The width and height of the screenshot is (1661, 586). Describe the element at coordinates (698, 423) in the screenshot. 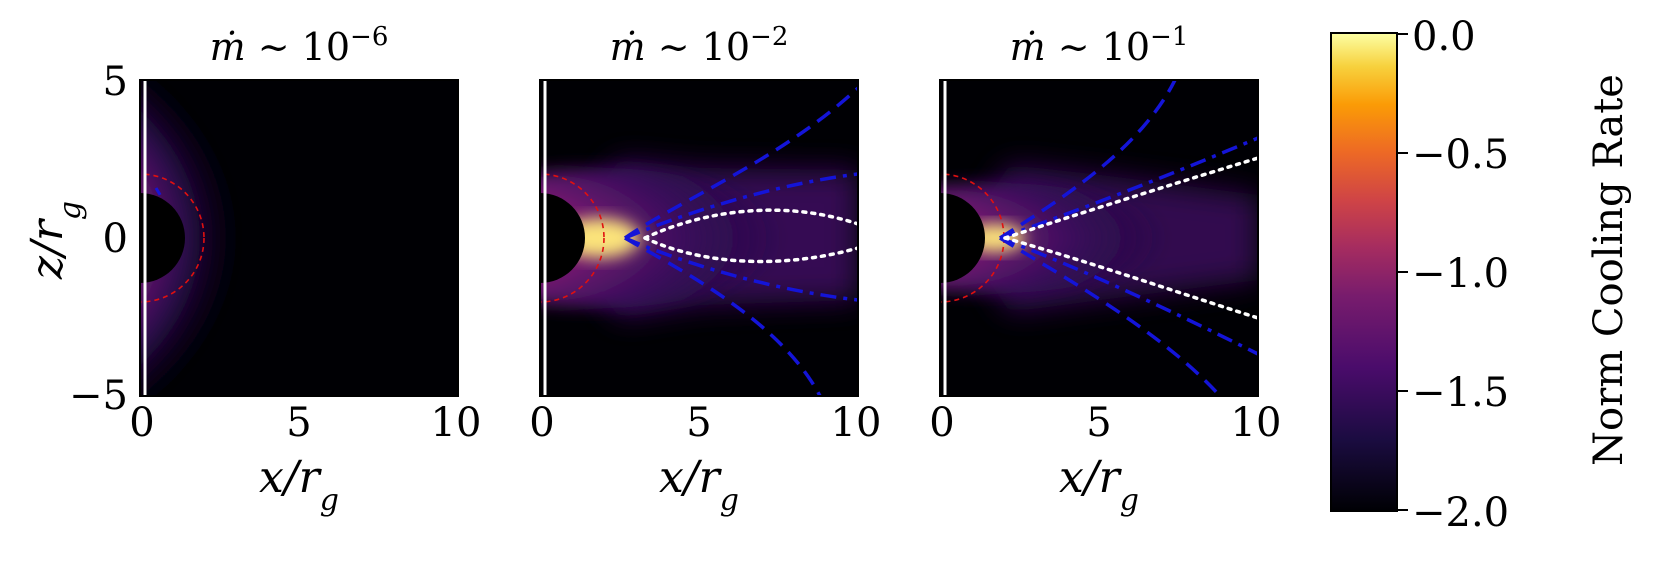

I see `panel-2-xtick-5: 5` at that location.